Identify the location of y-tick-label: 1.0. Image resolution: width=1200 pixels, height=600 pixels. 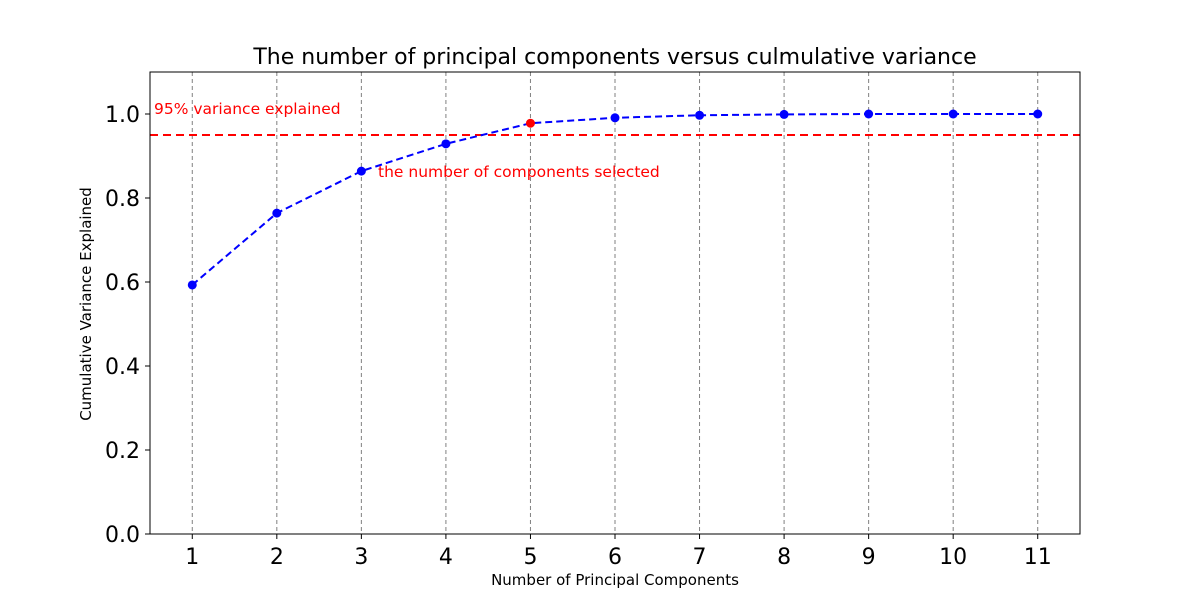
(122, 115).